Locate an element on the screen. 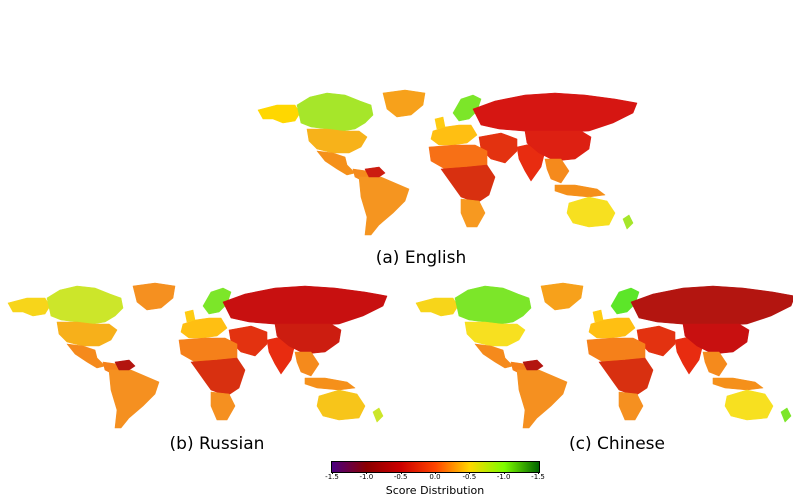 This screenshot has height=497, width=793. caption-english: (a) English is located at coordinates (421, 258).